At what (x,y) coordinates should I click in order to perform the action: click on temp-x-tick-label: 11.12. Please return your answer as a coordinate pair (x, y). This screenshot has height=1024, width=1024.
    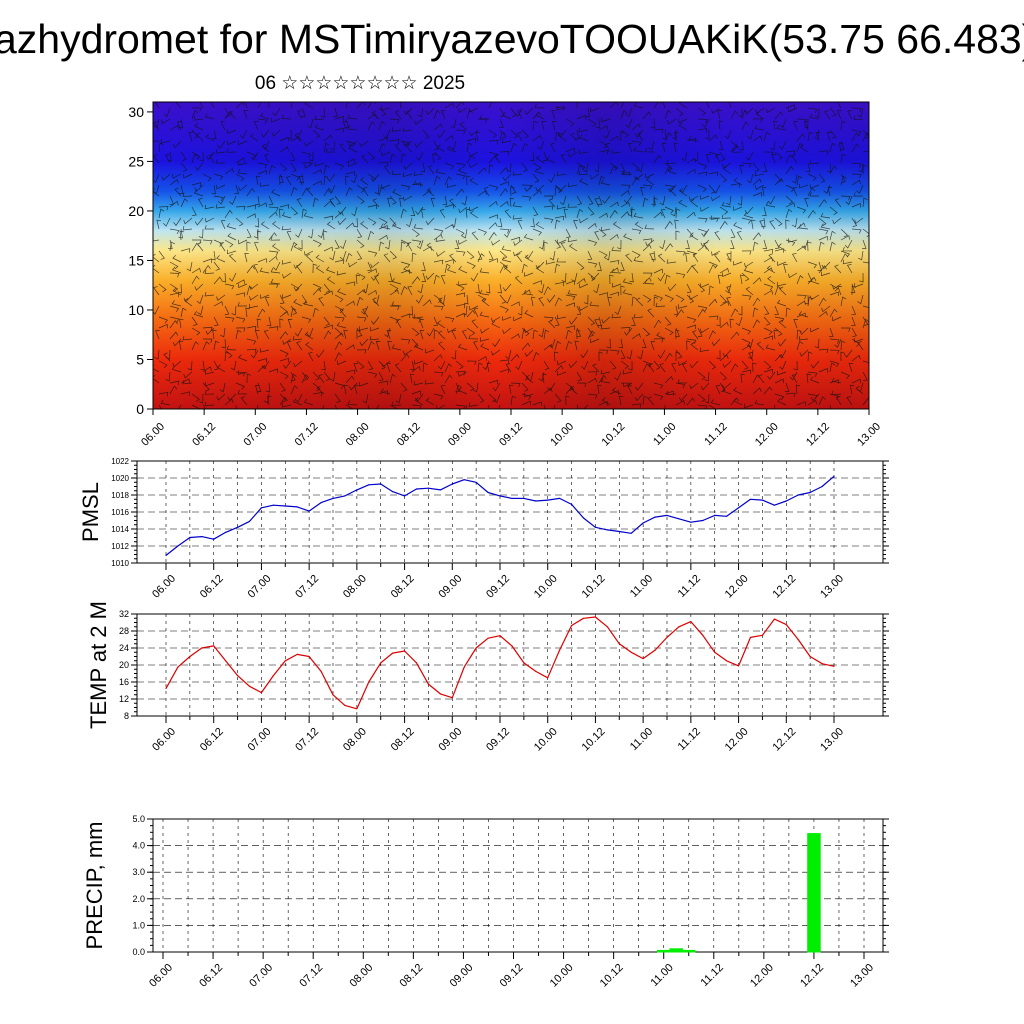
    Looking at the image, I should click on (689, 739).